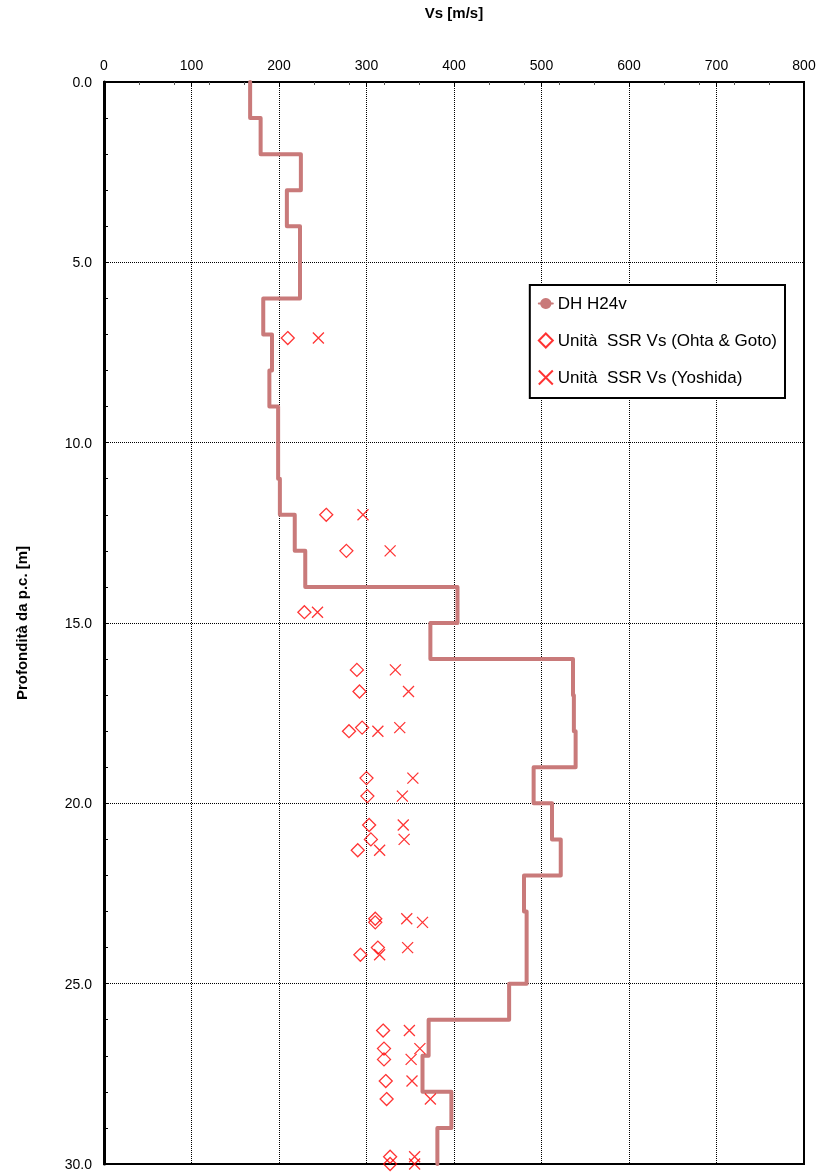 This screenshot has width=825, height=1173. Describe the element at coordinates (78, 442) in the screenshot. I see `y-tick-label: 10.0` at that location.